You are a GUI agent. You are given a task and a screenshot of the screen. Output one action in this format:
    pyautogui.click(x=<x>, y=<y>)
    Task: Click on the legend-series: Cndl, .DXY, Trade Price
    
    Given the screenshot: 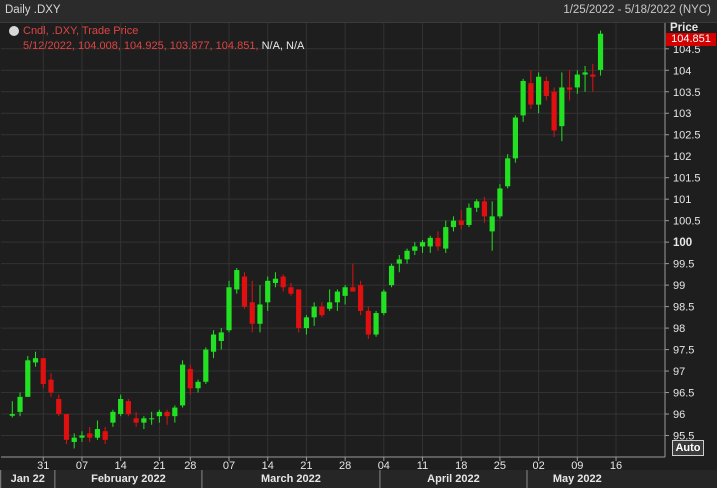 What is the action you would take?
    pyautogui.click(x=81, y=31)
    